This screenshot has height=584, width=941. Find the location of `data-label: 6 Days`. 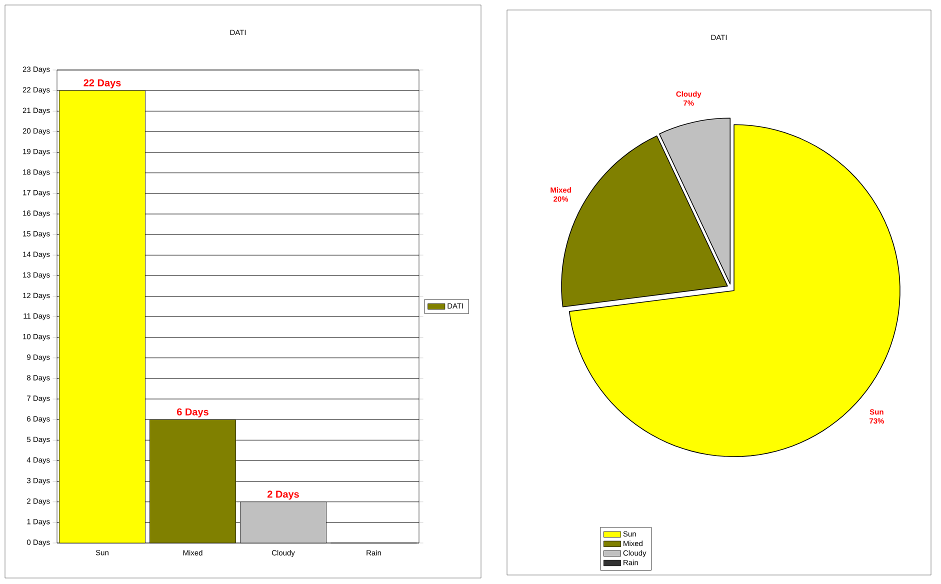

data-label: 6 Days is located at coordinates (192, 413).